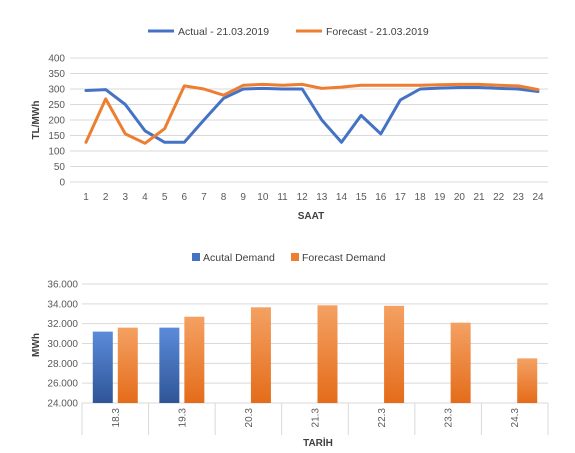  Describe the element at coordinates (56, 74) in the screenshot. I see `line-chart-y-tick-label: 350` at that location.